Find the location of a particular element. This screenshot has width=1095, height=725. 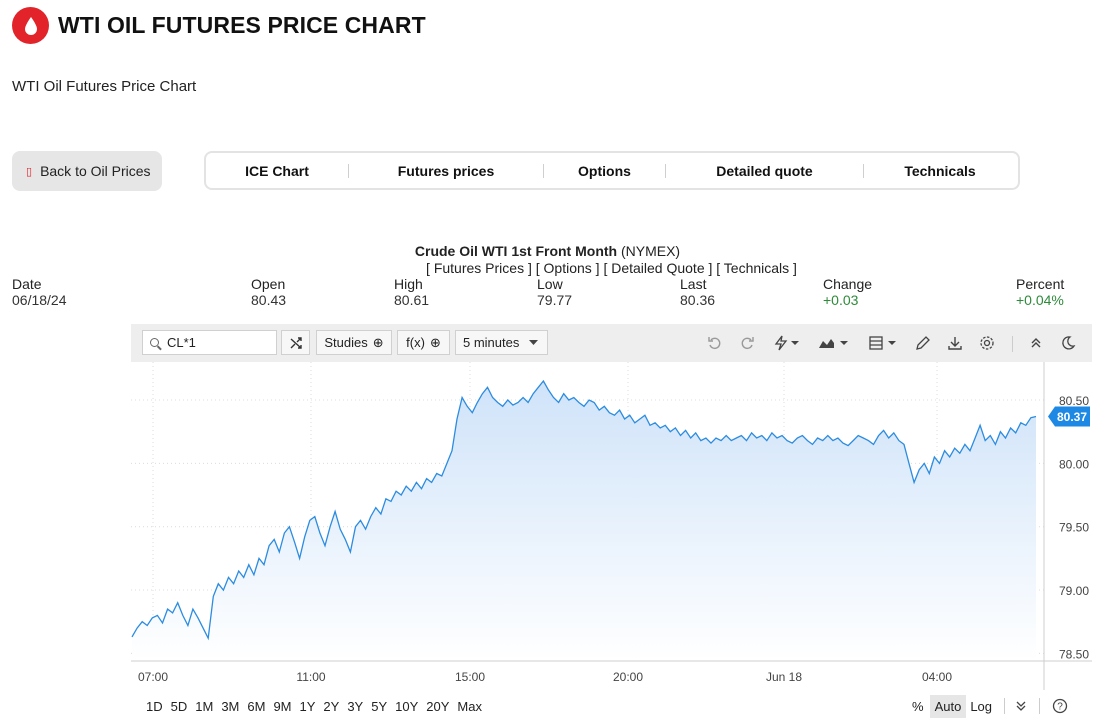

stat-value: +0.04% is located at coordinates (1040, 300).